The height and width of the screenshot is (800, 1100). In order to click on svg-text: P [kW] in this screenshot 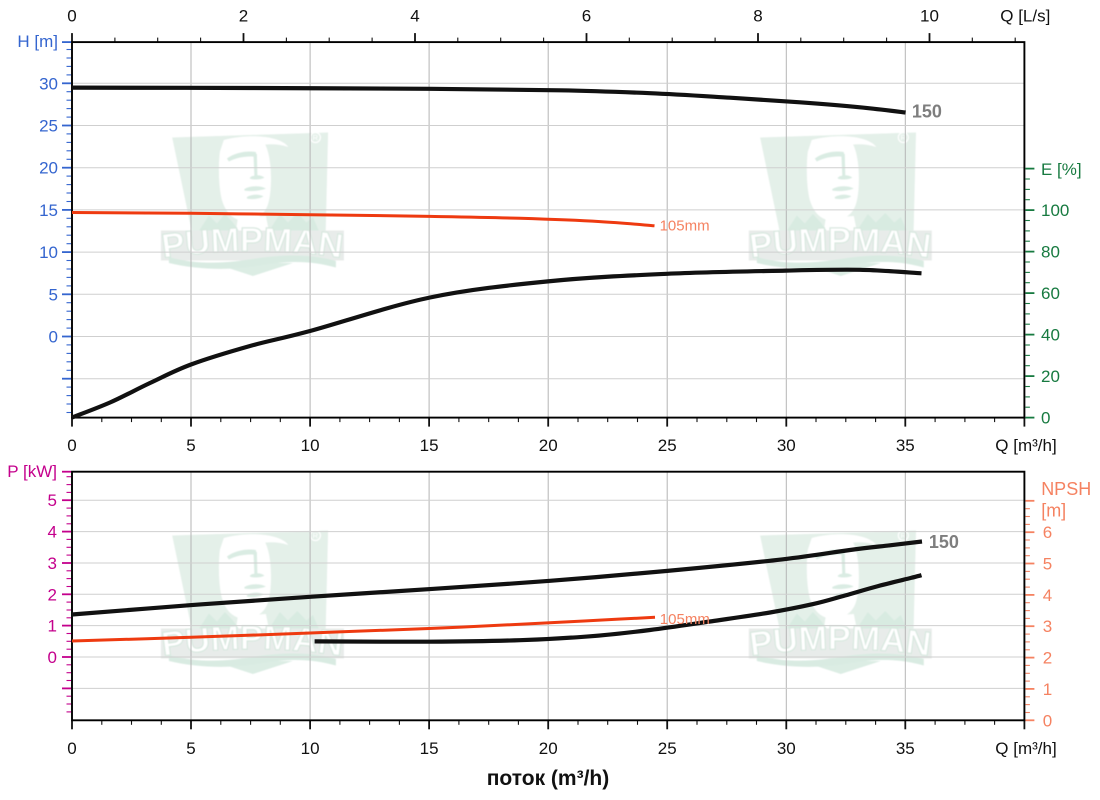, I will do `click(32, 471)`.